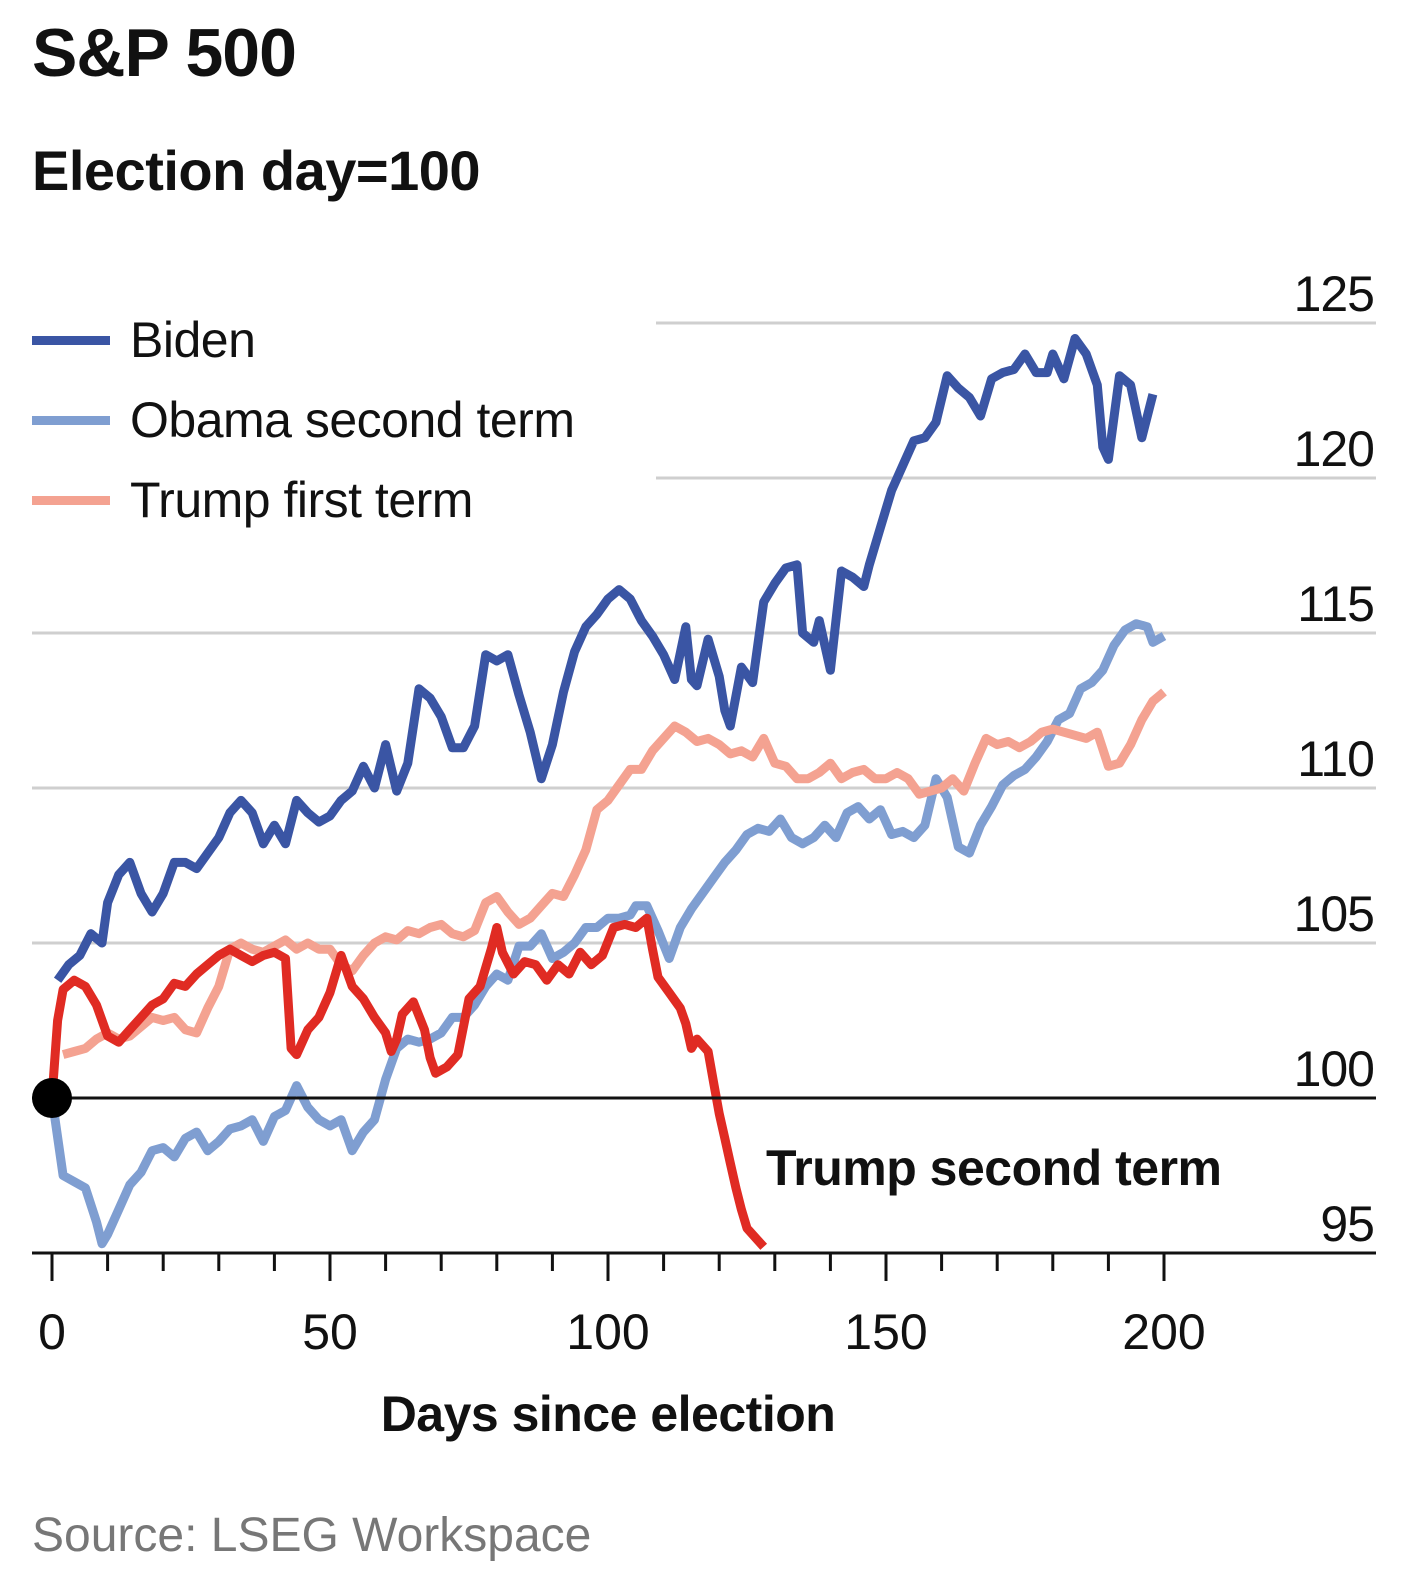 The image size is (1411, 1575). I want to click on legend: Biden Obama second term Trump first term, so click(303, 420).